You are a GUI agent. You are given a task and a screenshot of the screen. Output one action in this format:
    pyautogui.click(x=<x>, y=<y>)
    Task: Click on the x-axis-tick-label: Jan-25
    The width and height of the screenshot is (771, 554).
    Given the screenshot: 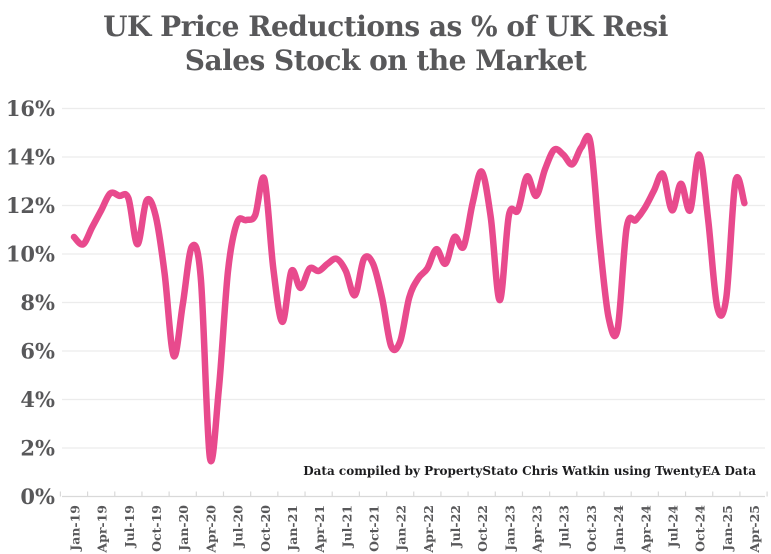 What is the action you would take?
    pyautogui.click(x=727, y=528)
    